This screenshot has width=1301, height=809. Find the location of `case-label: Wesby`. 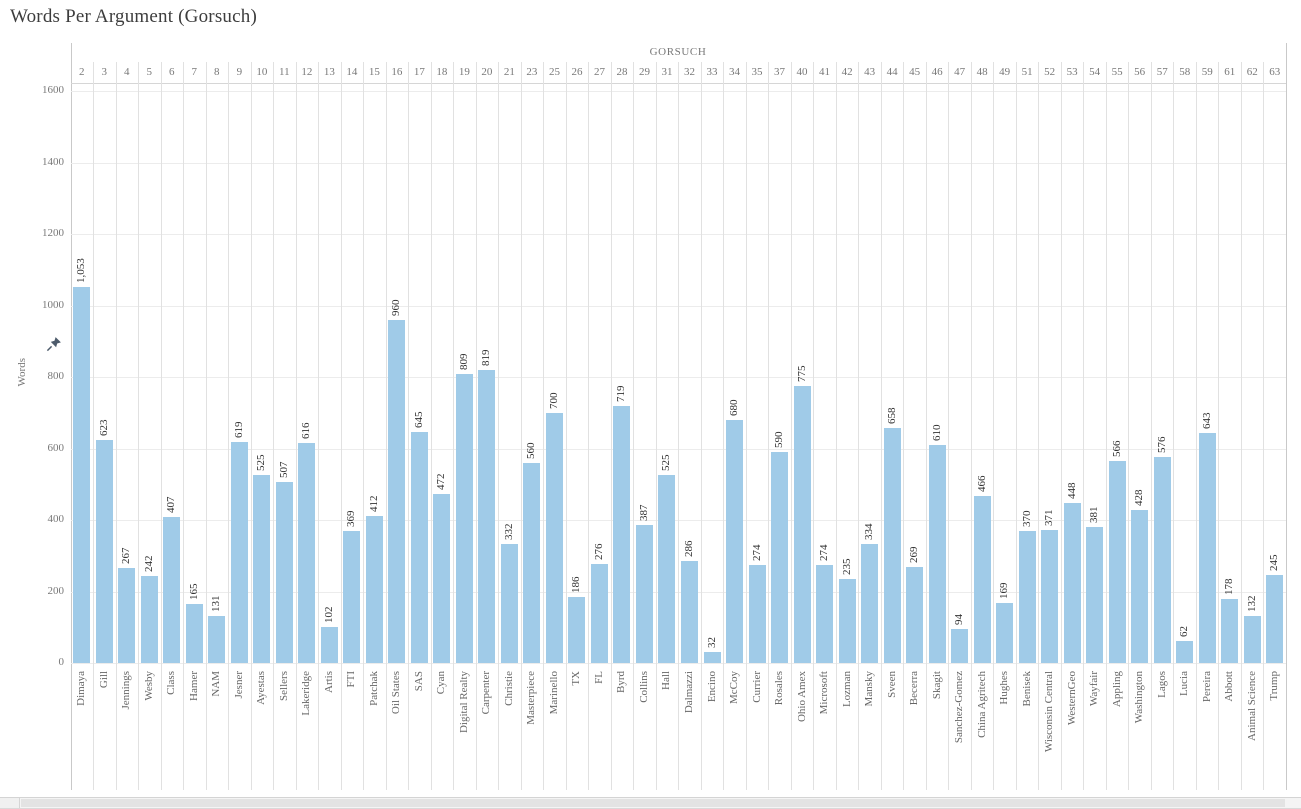

case-label: Wesby is located at coordinates (148, 686).